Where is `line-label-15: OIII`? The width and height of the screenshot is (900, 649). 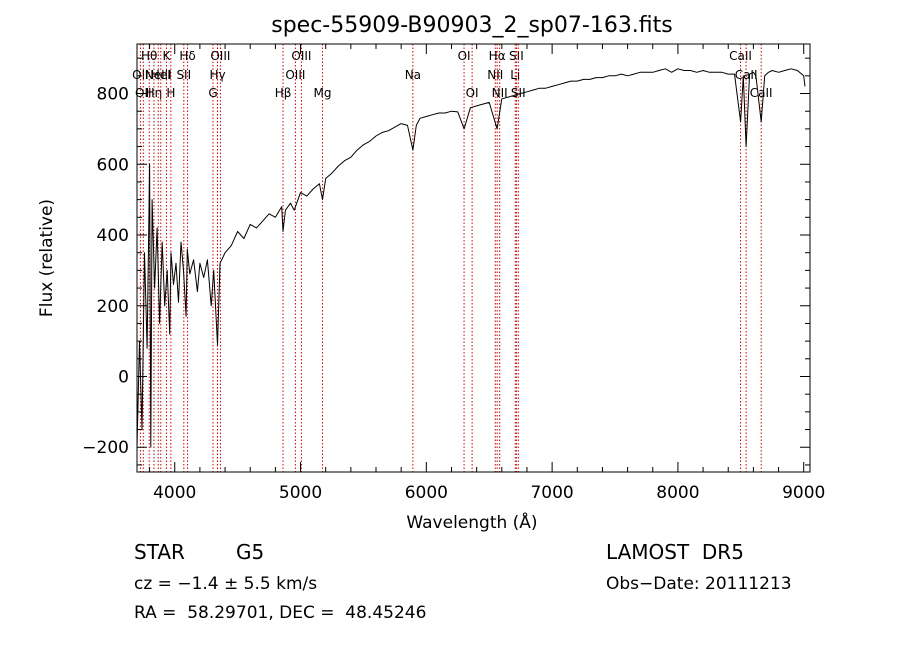 line-label-15: OIII is located at coordinates (301, 56).